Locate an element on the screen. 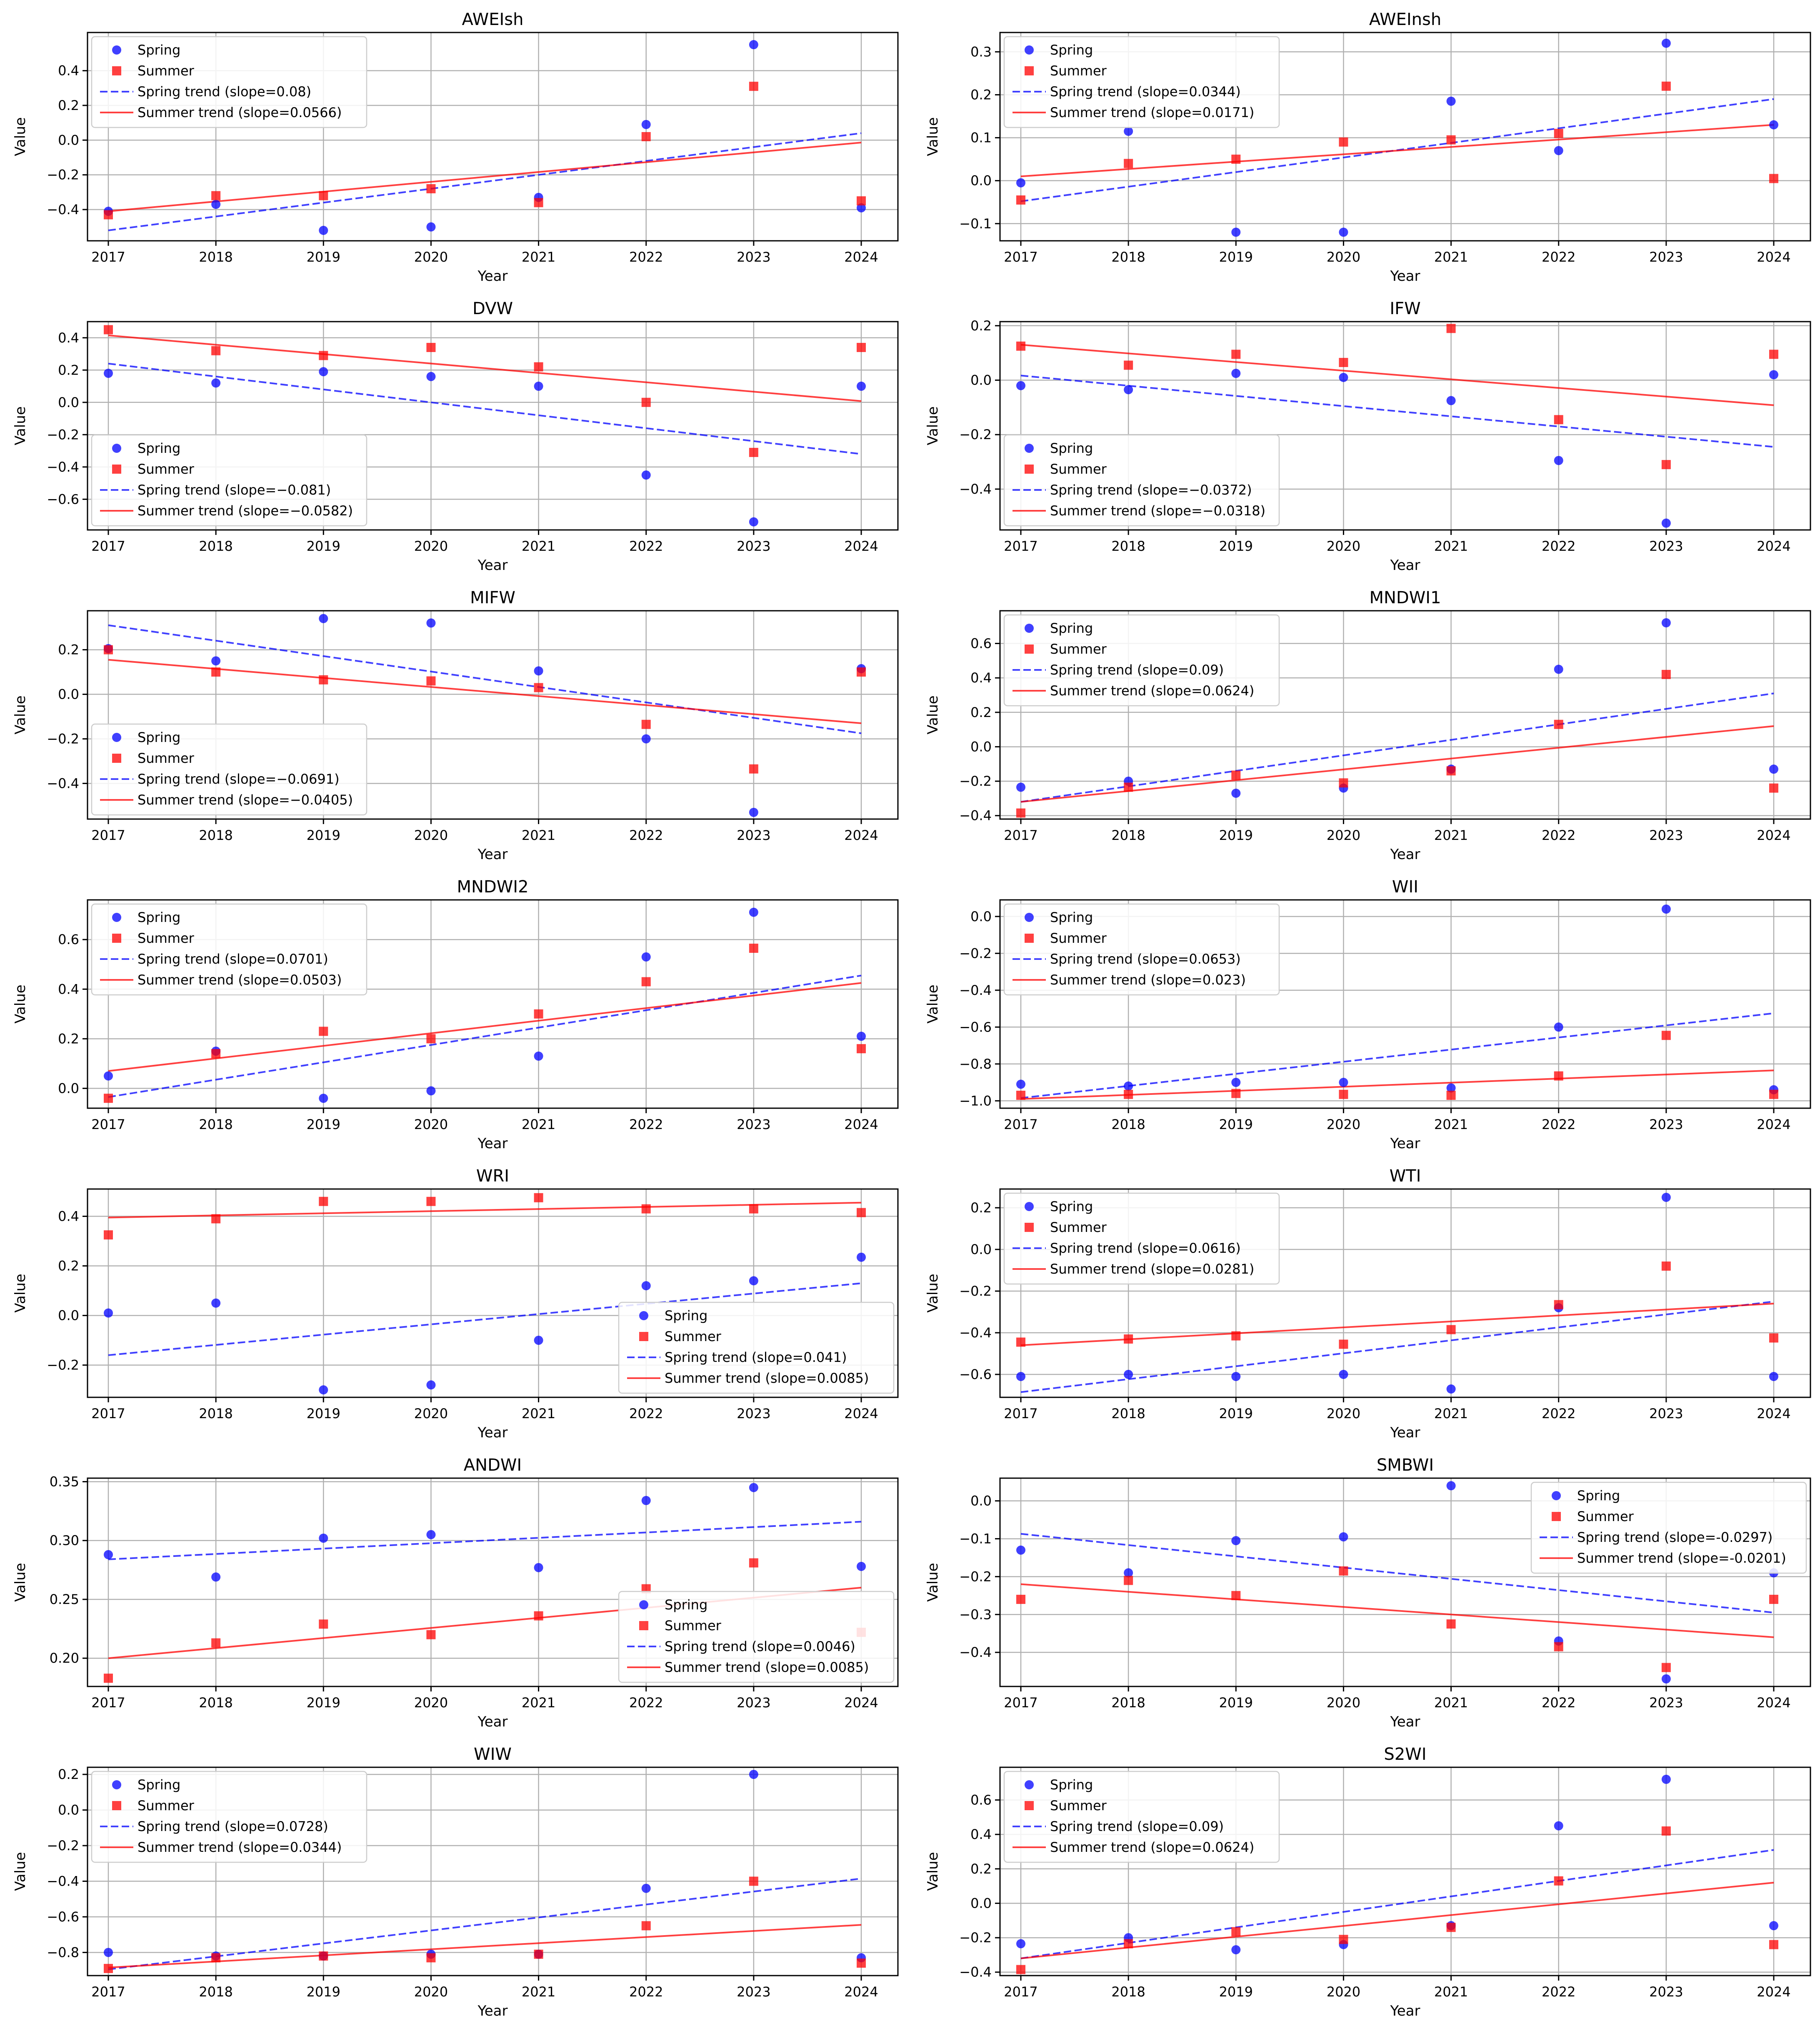  x-tick-label: 2022 is located at coordinates (1558, 1992).